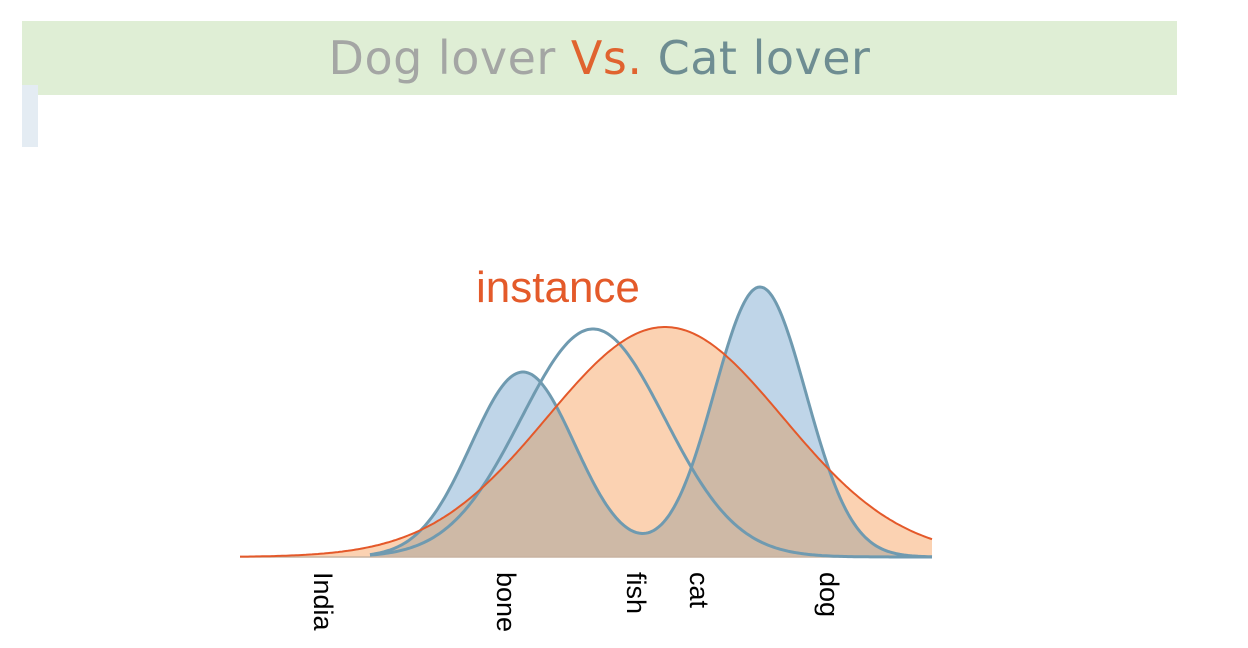 The image size is (1248, 648). I want to click on title-dog-lover: Dog lover, so click(442, 58).